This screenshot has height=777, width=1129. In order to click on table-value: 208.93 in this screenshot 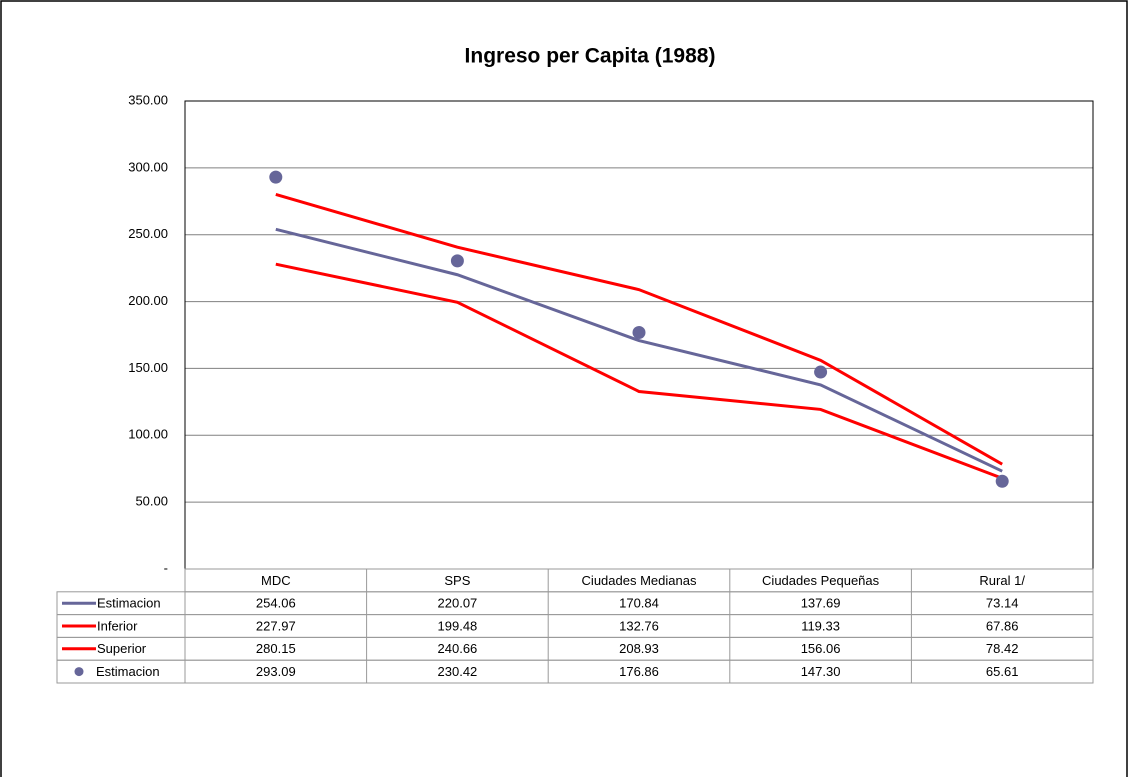, I will do `click(639, 648)`.